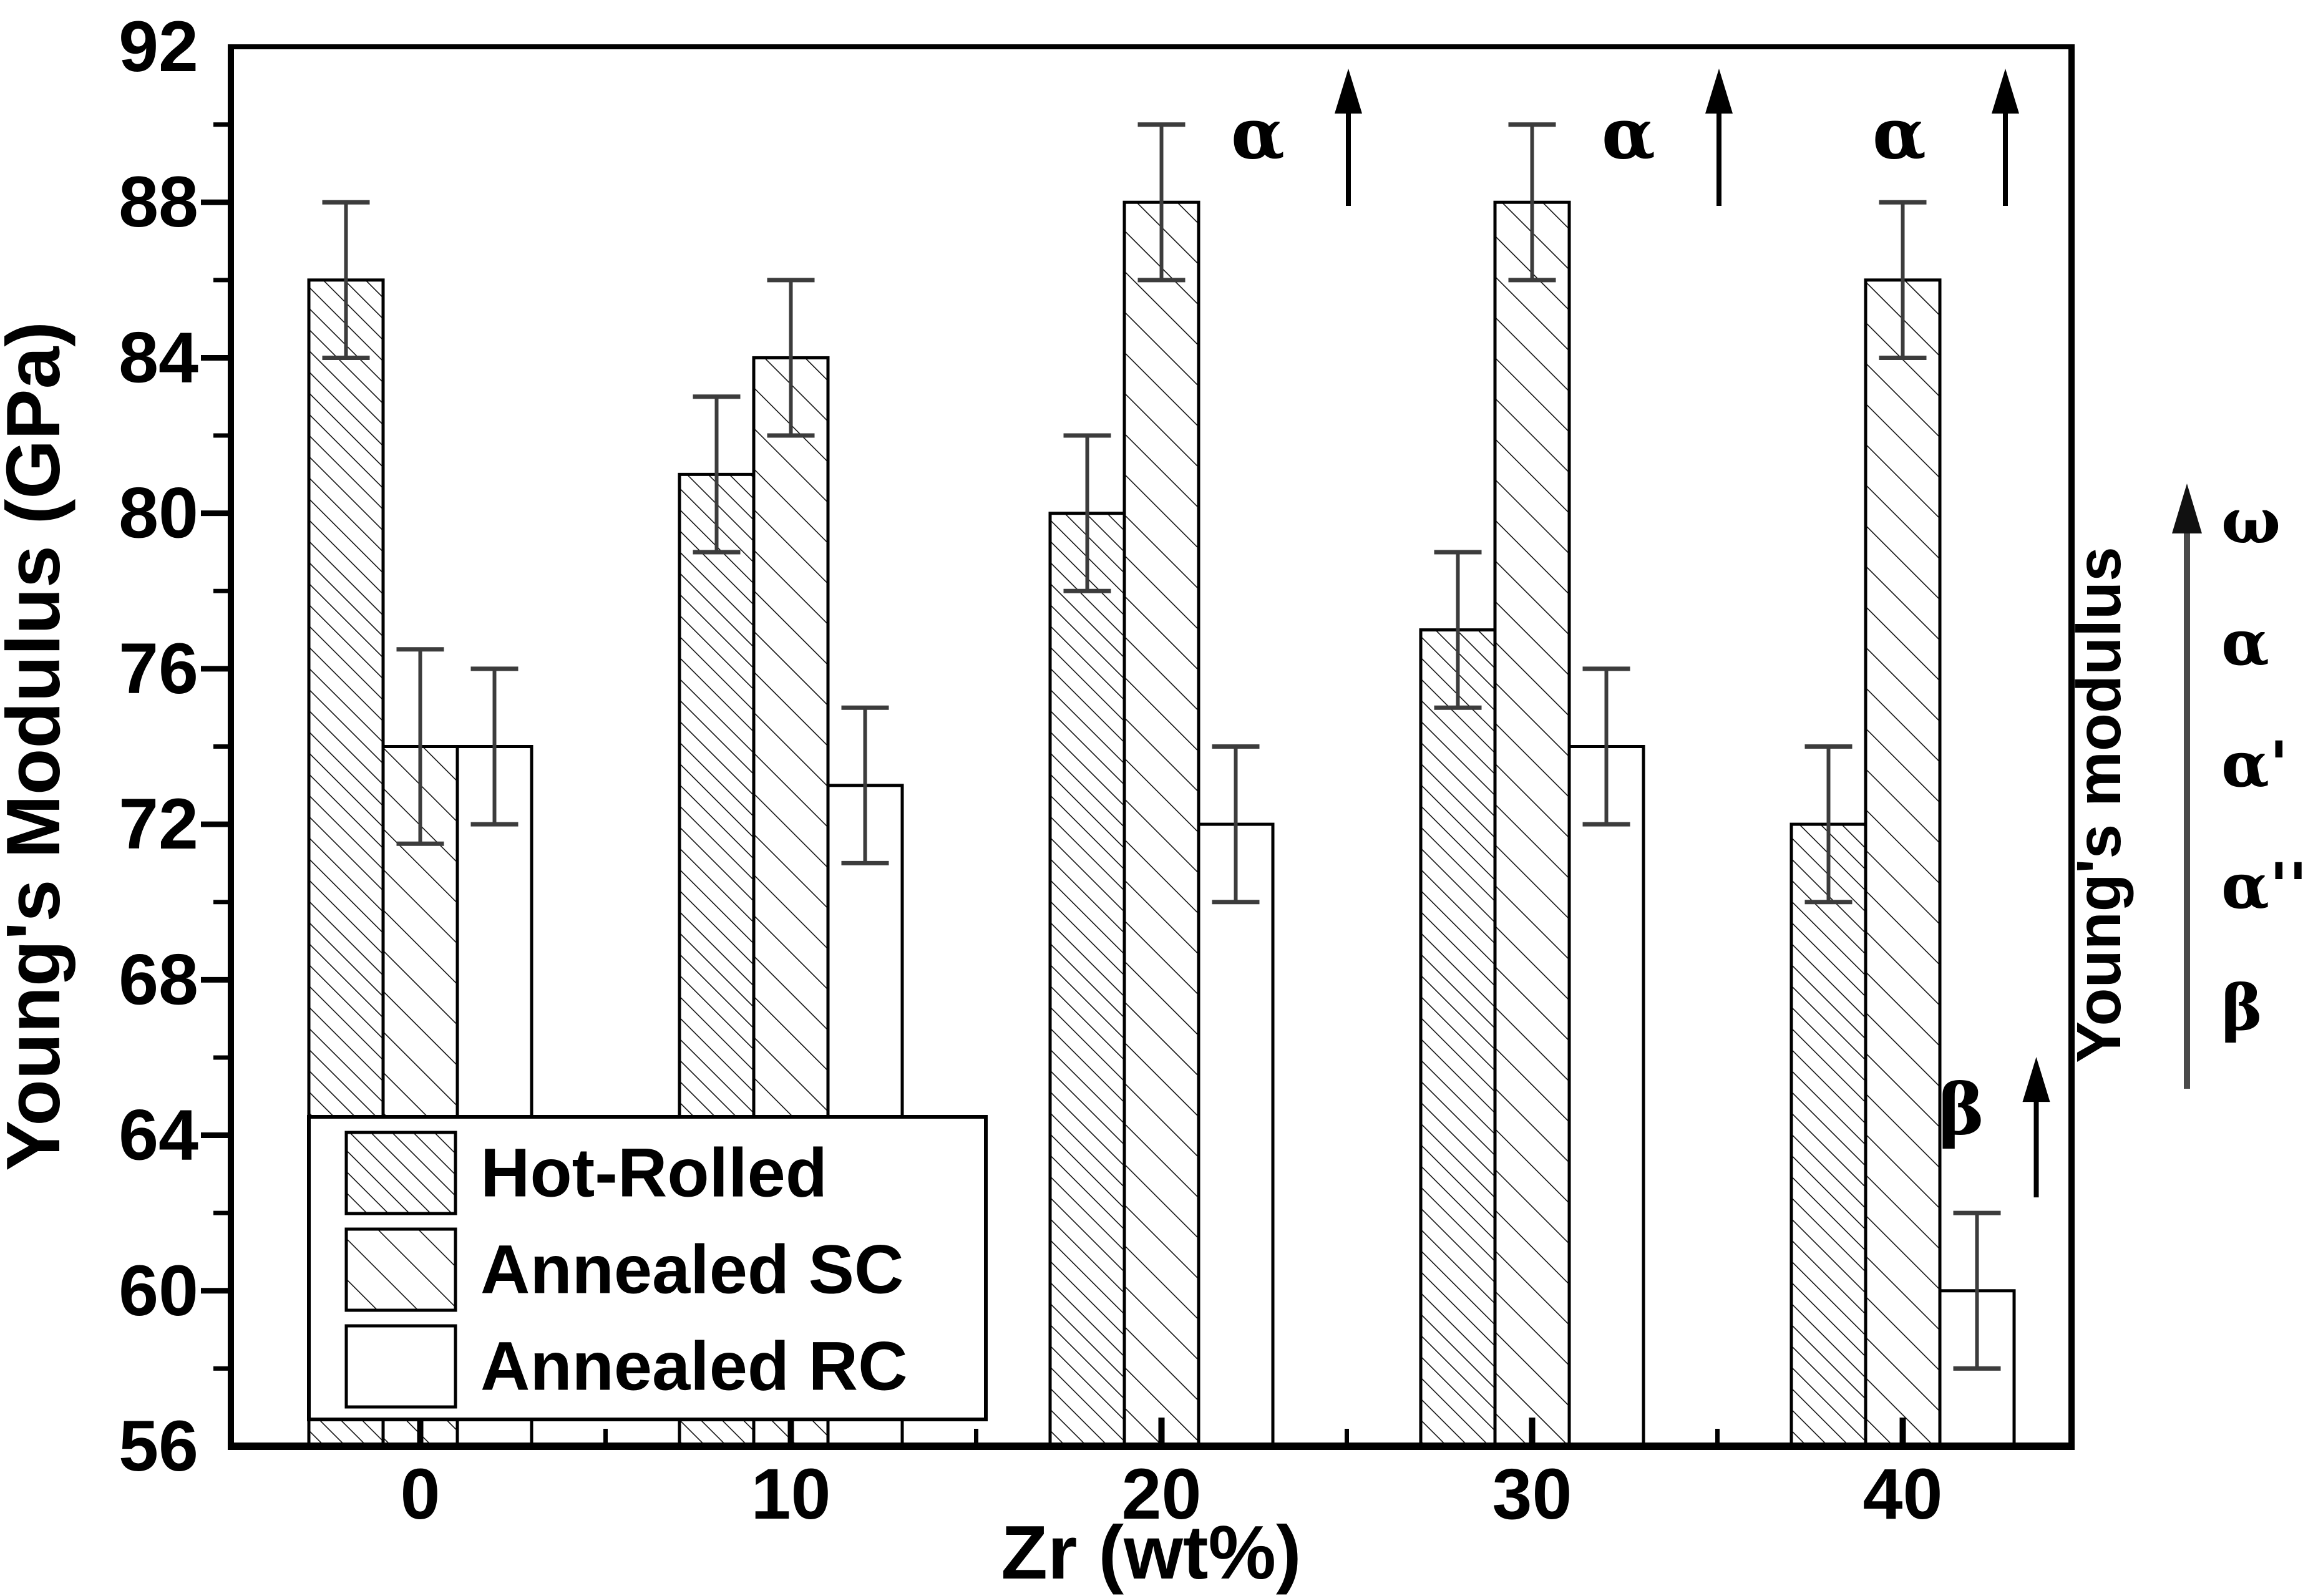  What do you see at coordinates (691, 1270) in the screenshot?
I see `legend-label-annealed-sc: Annealed SC` at bounding box center [691, 1270].